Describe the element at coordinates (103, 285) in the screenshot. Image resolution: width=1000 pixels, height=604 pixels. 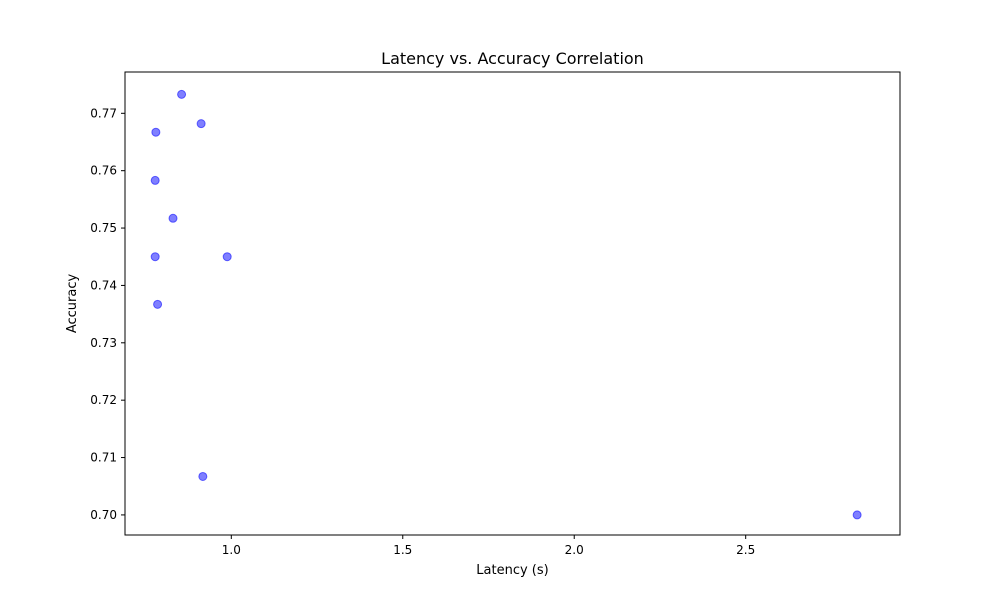
I see `y-tick-label: 0.74` at that location.